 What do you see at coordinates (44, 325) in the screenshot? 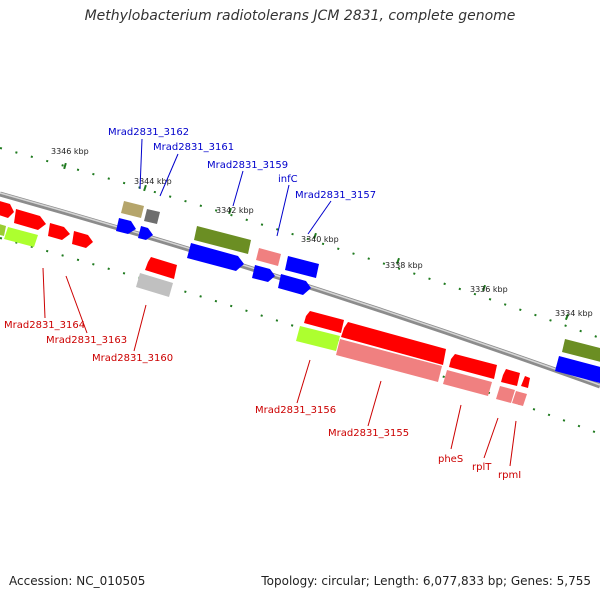
I see `gene-label: Mrad2831_3164` at bounding box center [44, 325].